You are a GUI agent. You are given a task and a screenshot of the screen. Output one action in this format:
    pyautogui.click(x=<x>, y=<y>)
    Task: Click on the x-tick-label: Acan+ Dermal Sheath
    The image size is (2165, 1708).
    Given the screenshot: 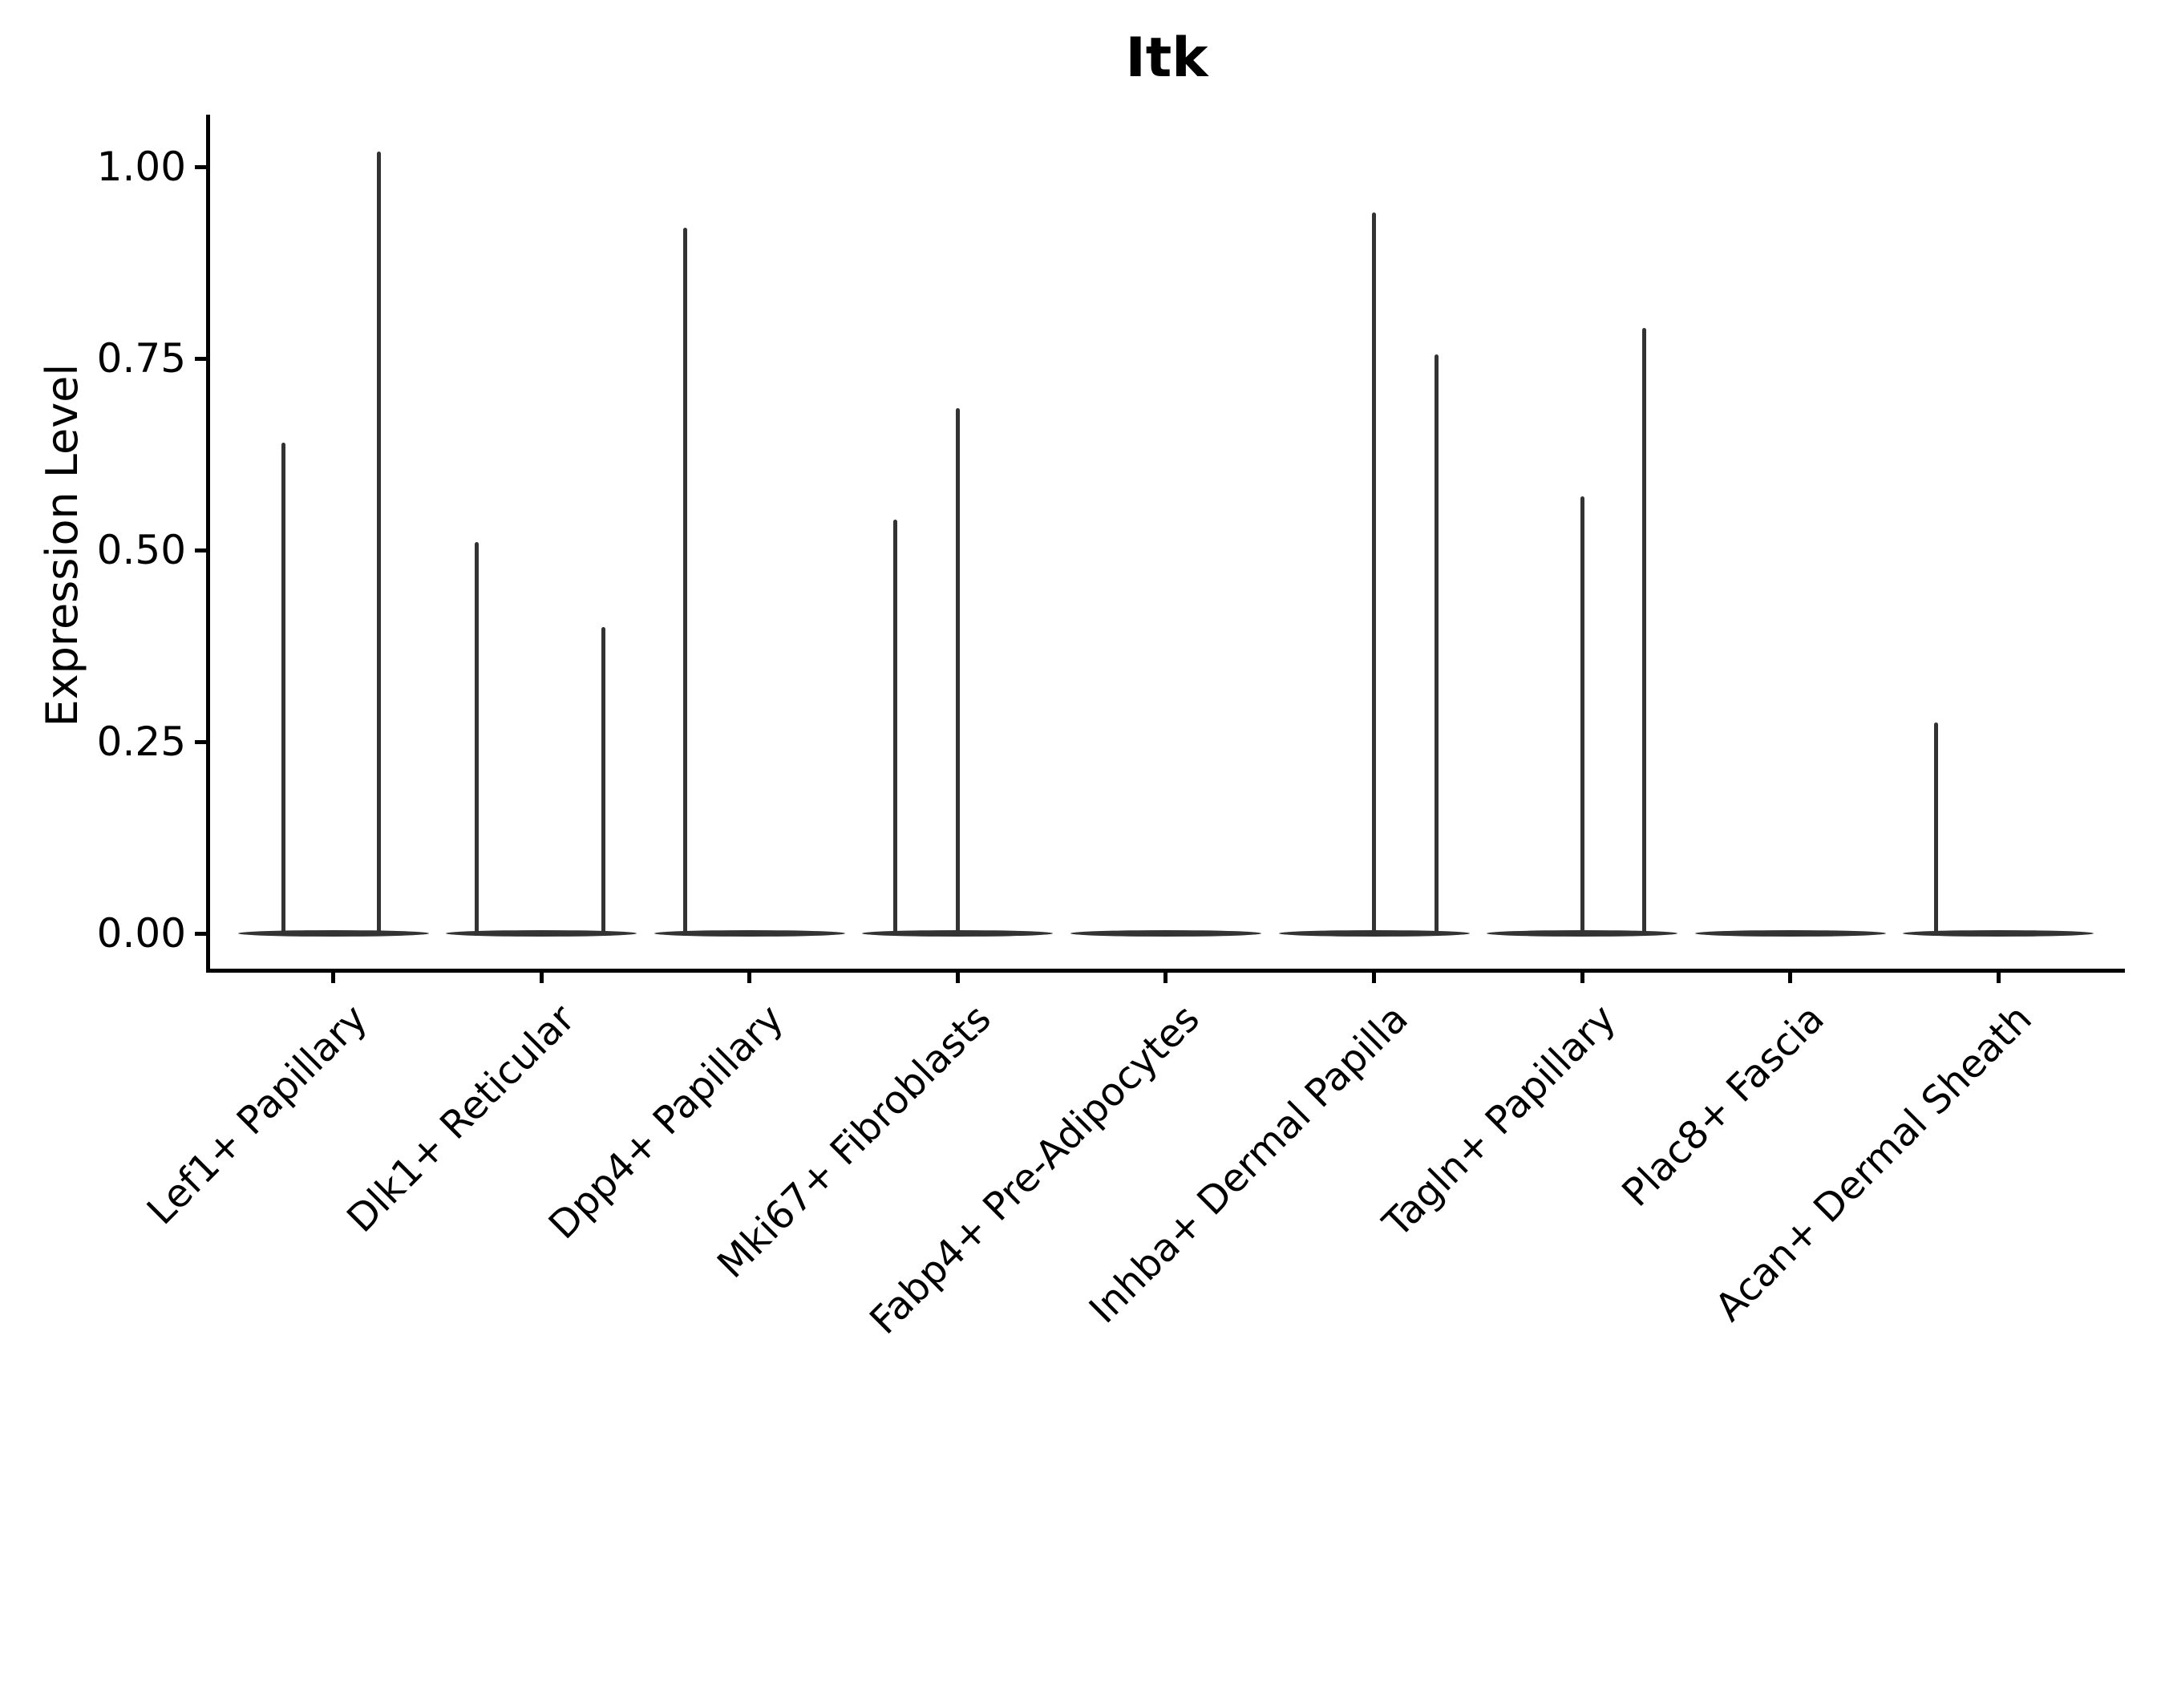 What is the action you would take?
    pyautogui.click(x=1874, y=1163)
    